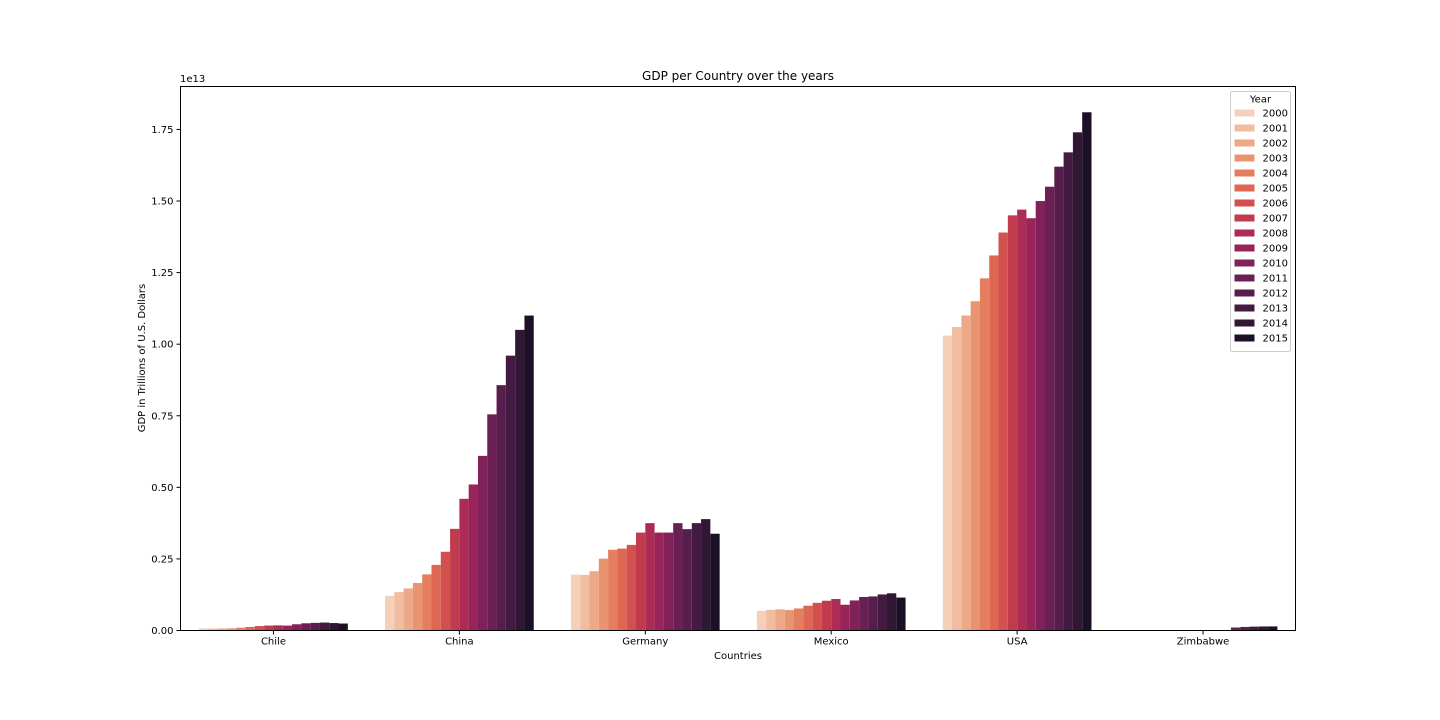  What do you see at coordinates (1244, 188) in the screenshot?
I see `legend-swatch-2005` at bounding box center [1244, 188].